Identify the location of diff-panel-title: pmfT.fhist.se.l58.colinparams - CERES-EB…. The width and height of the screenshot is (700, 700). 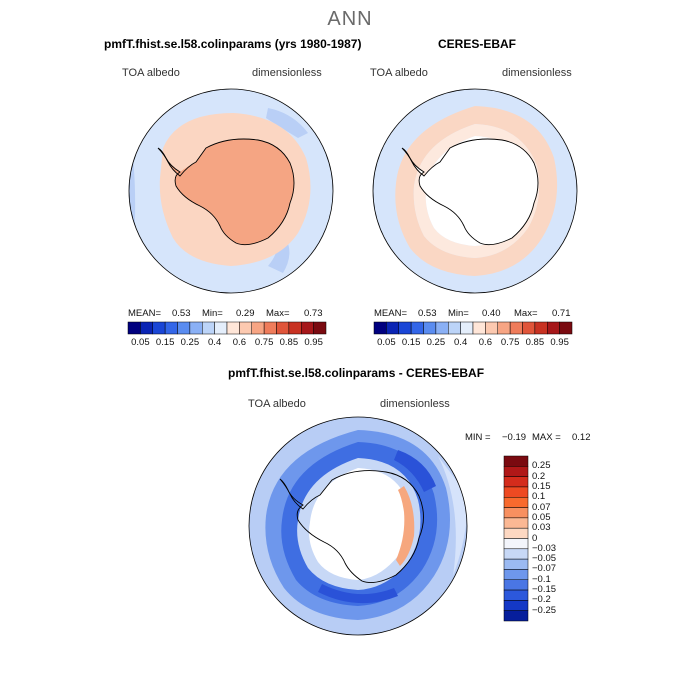
(356, 373).